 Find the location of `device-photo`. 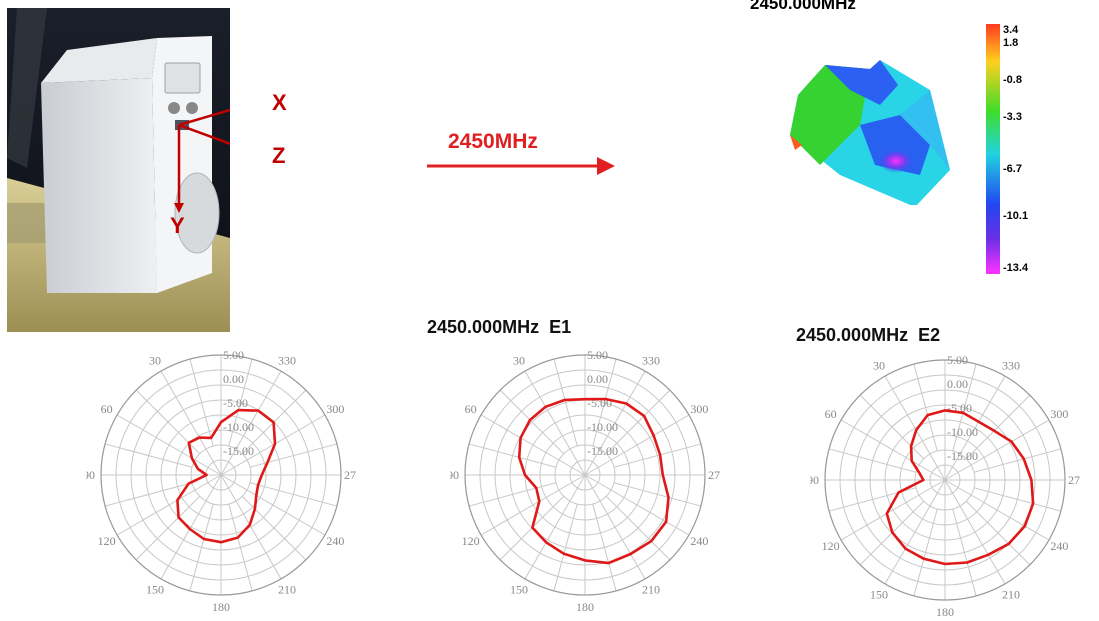

device-photo is located at coordinates (118, 170).